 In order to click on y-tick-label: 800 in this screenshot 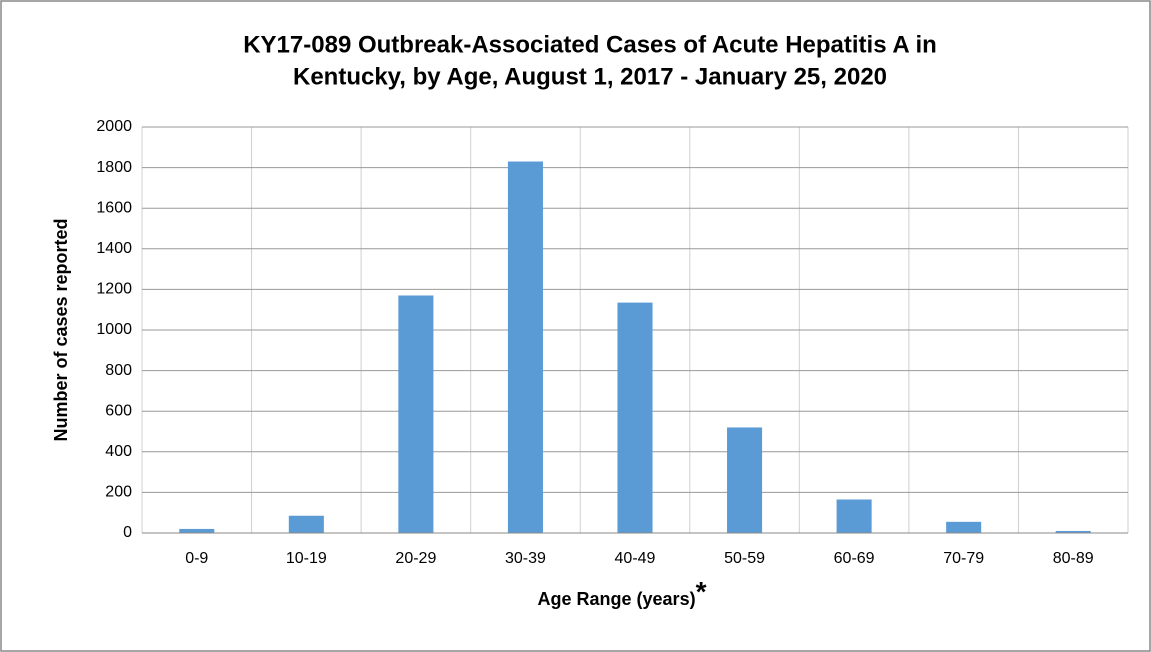, I will do `click(118, 370)`.